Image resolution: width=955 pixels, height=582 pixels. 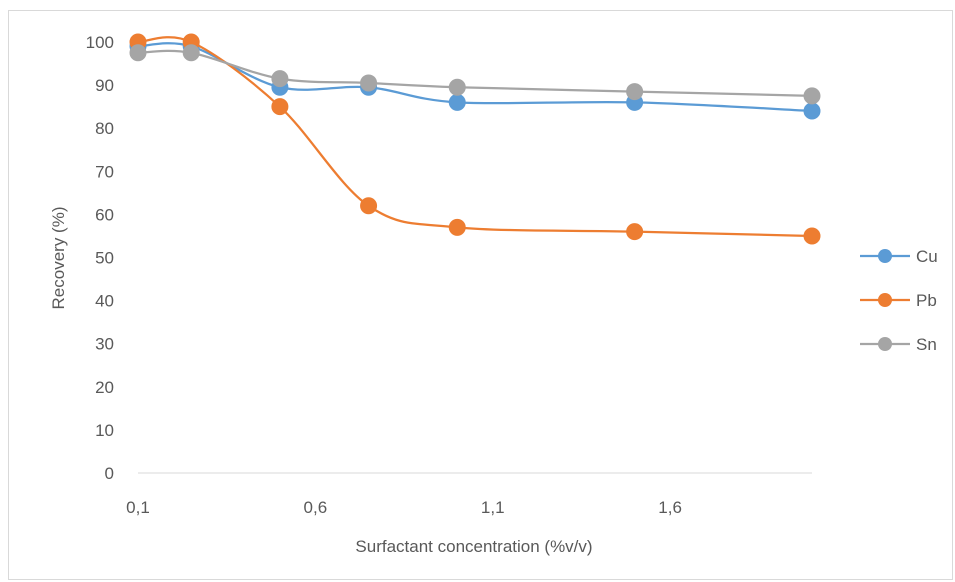 I want to click on legend-item-pb: Pb, so click(x=898, y=300).